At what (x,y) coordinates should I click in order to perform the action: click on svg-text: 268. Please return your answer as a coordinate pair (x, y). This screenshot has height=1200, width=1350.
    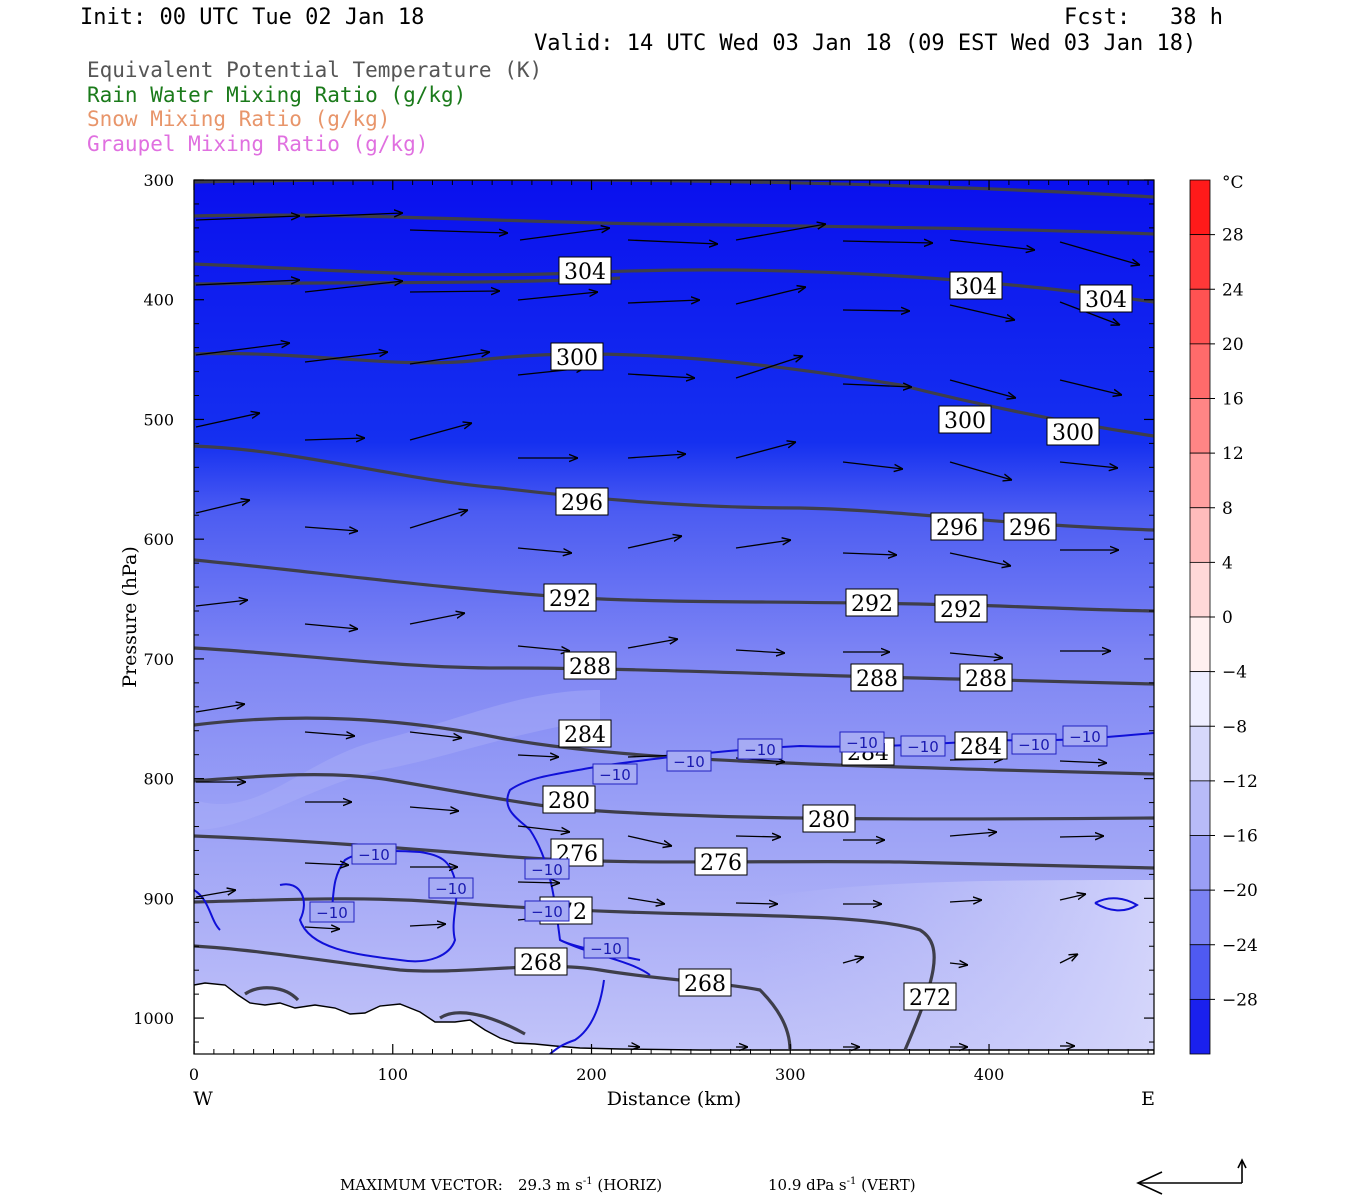
    Looking at the image, I should click on (705, 984).